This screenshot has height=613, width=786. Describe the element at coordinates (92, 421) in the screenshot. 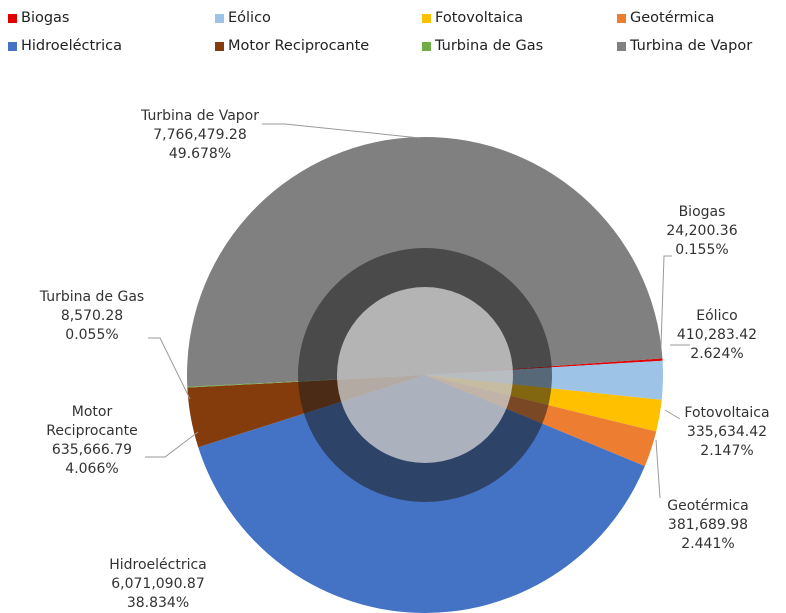

I see `label-category: Motor Reciprocante` at that location.